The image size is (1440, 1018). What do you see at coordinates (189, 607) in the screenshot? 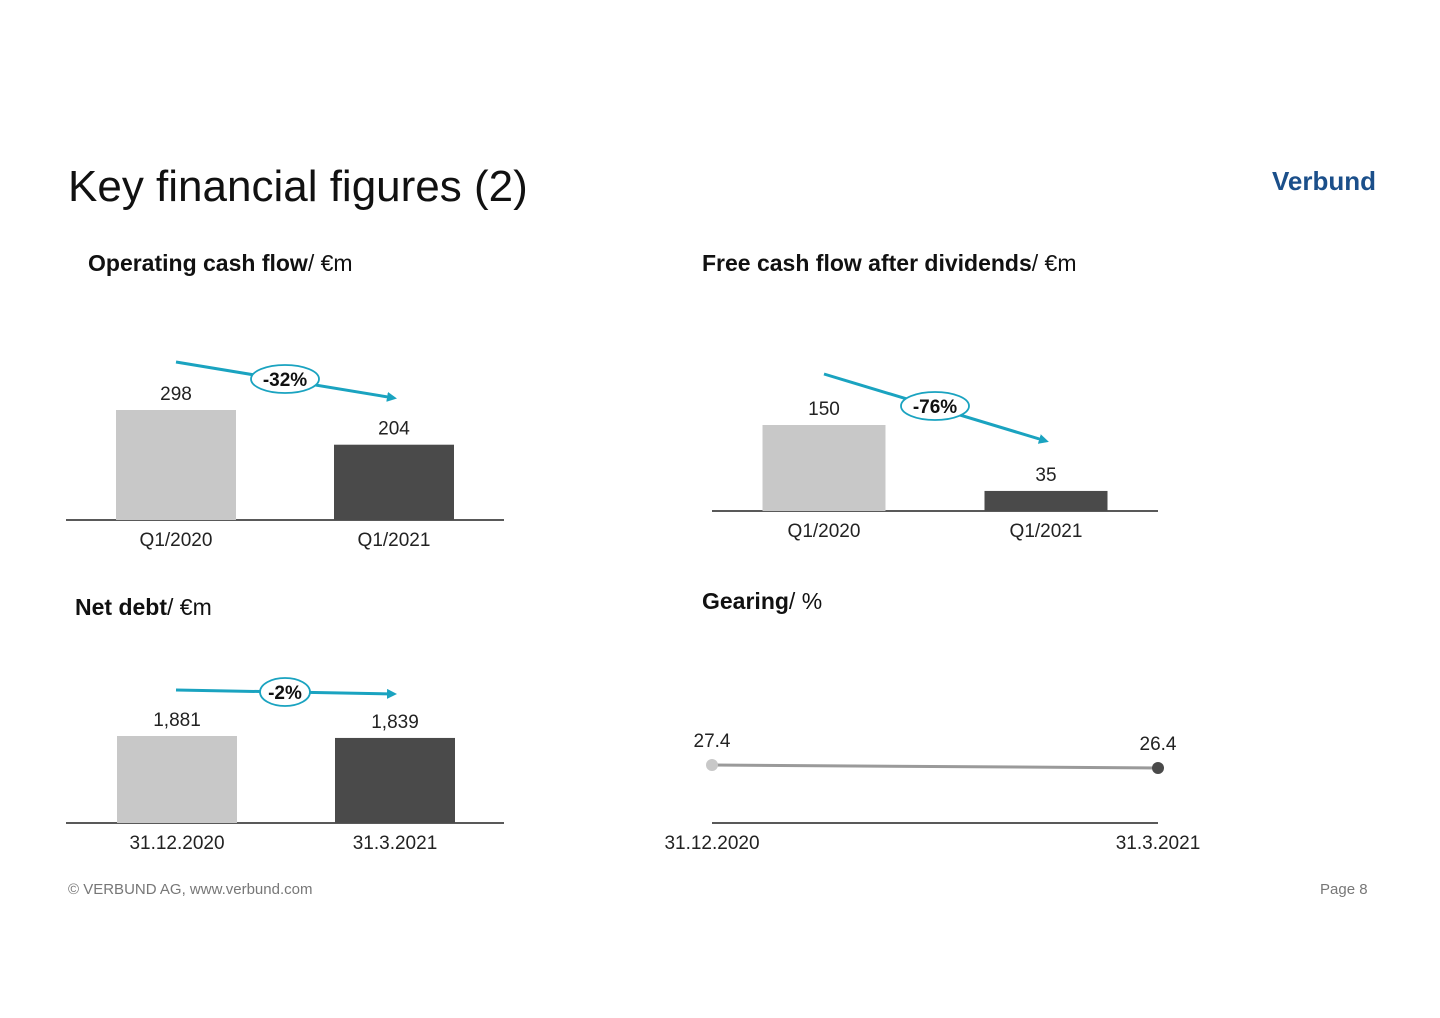
I see `nd-heading-unit: / €m` at bounding box center [189, 607].